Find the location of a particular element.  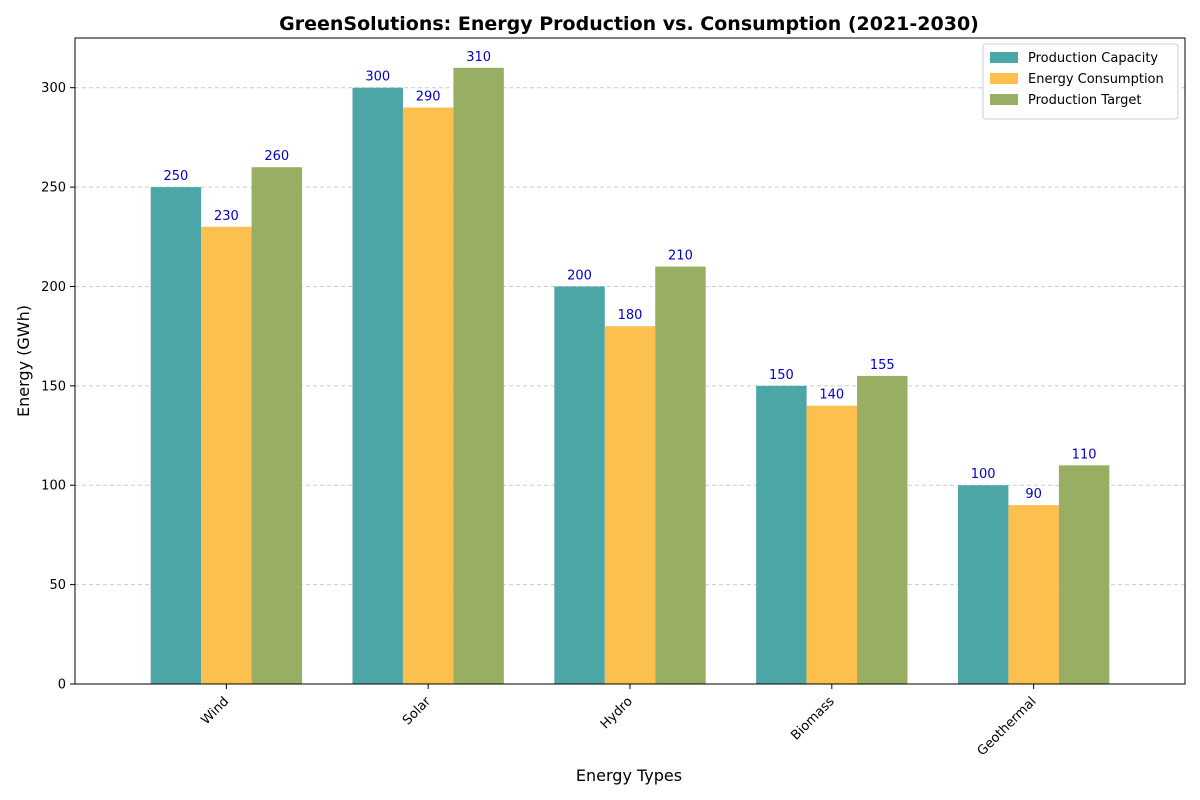

data-label: 100 is located at coordinates (983, 474).